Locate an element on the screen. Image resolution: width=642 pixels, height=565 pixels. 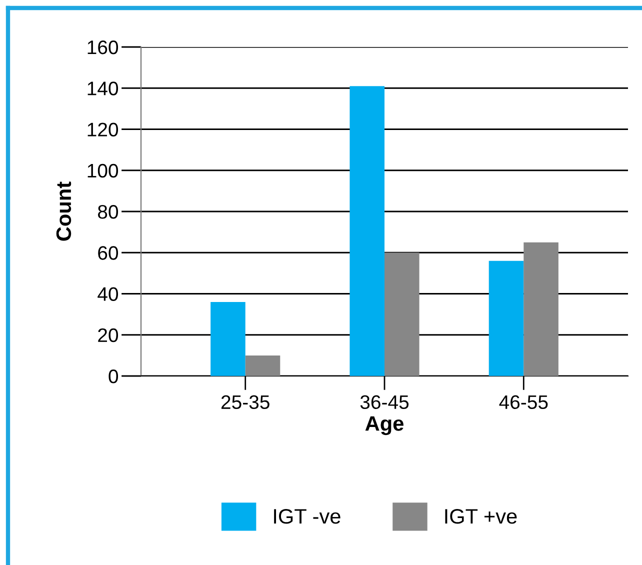
x-tick-label: 46-55 is located at coordinates (523, 402).